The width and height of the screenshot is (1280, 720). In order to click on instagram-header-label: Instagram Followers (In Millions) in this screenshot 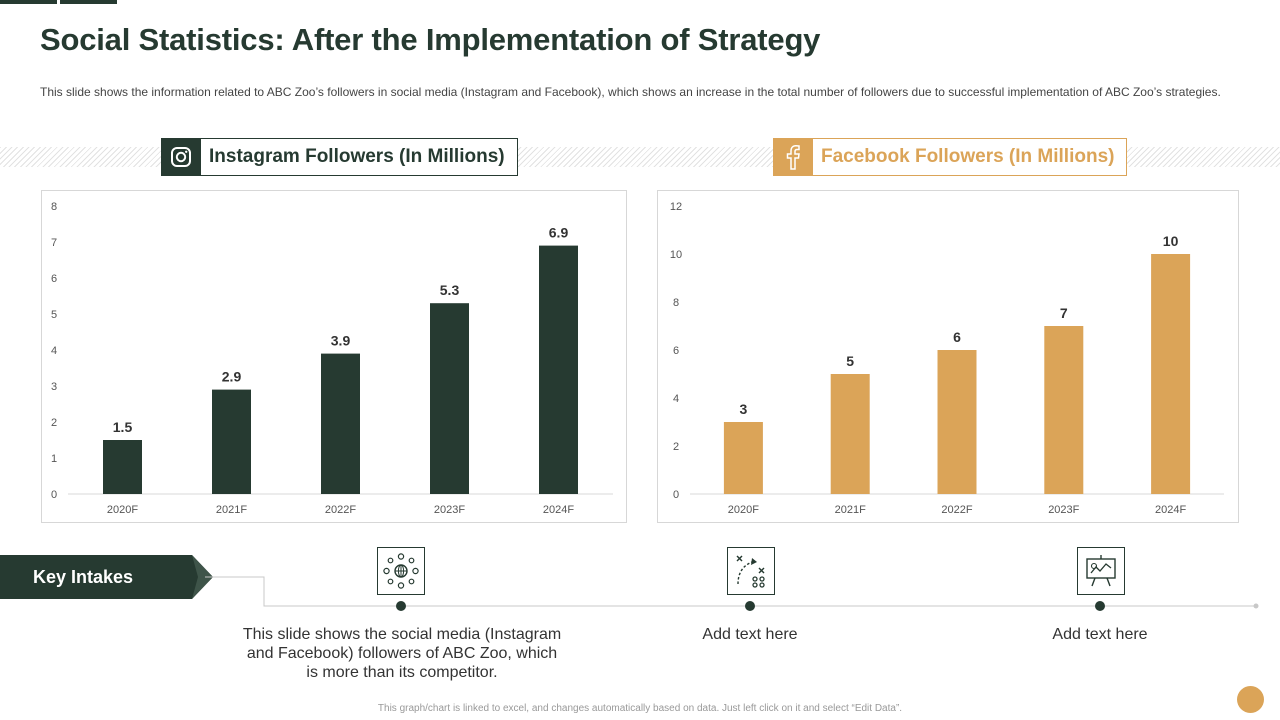, I will do `click(359, 157)`.